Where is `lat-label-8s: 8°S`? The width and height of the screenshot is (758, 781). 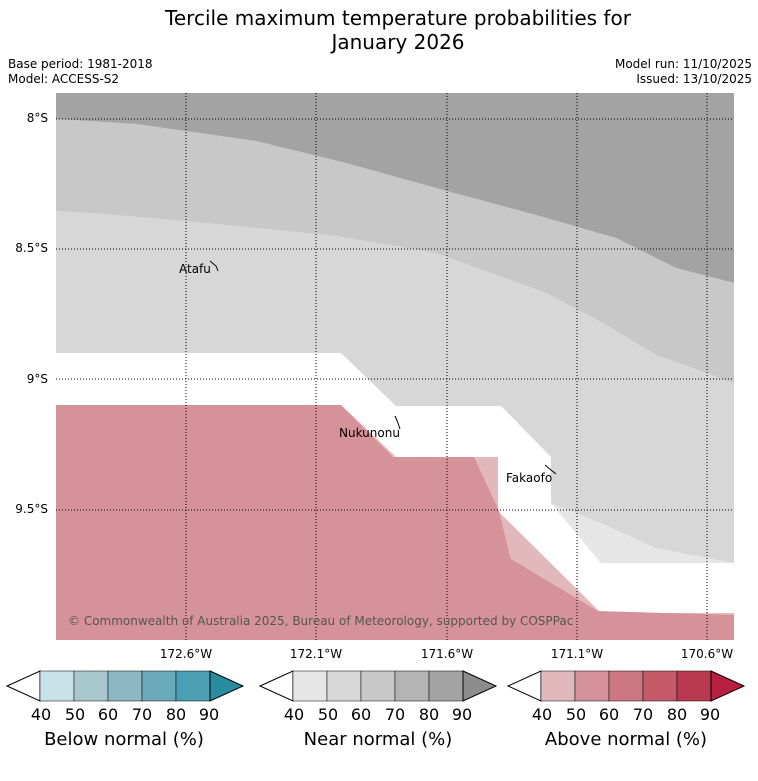 lat-label-8s: 8°S is located at coordinates (37, 118).